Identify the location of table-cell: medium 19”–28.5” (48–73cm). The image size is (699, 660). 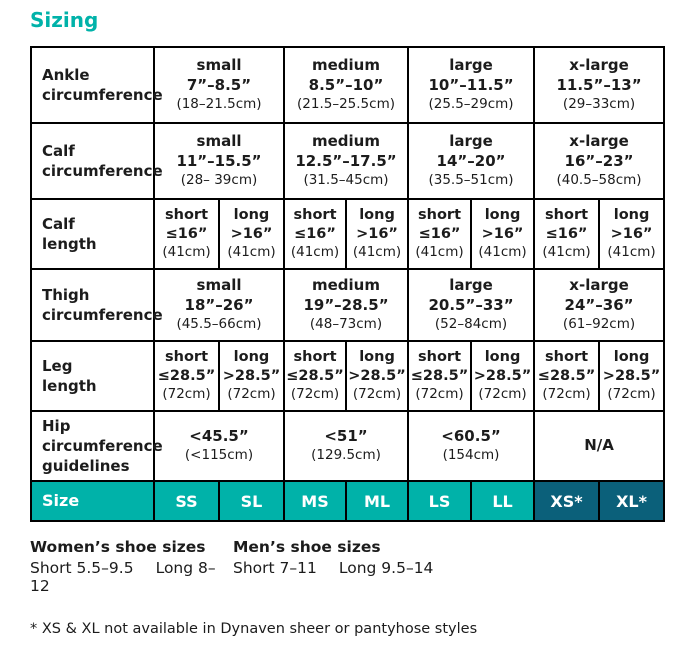
(346, 305).